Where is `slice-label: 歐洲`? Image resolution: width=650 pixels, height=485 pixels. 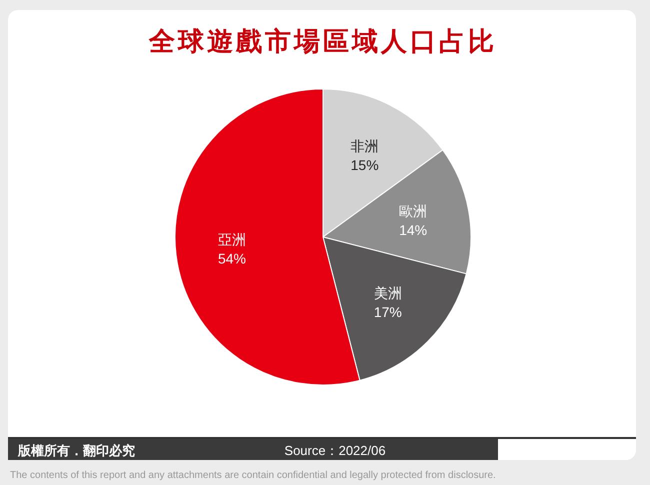
slice-label: 歐洲 is located at coordinates (413, 210).